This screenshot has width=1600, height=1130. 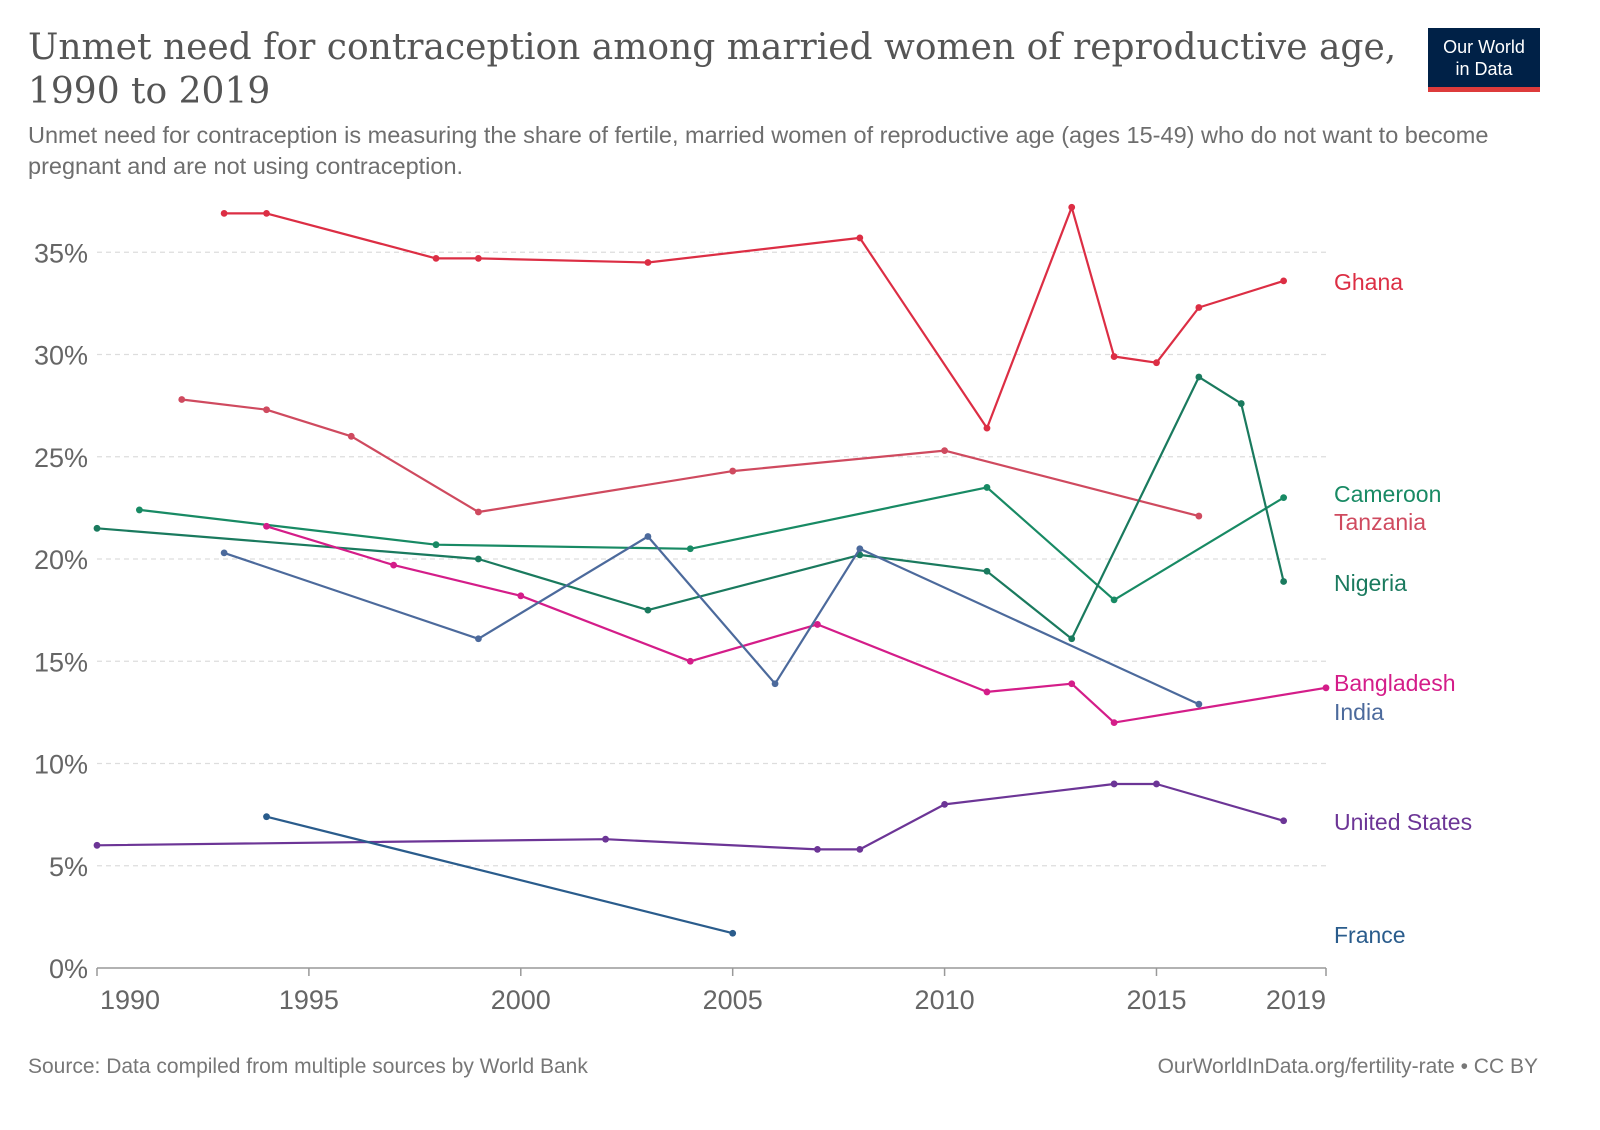 I want to click on x-tick-label: 2000, so click(x=521, y=1000).